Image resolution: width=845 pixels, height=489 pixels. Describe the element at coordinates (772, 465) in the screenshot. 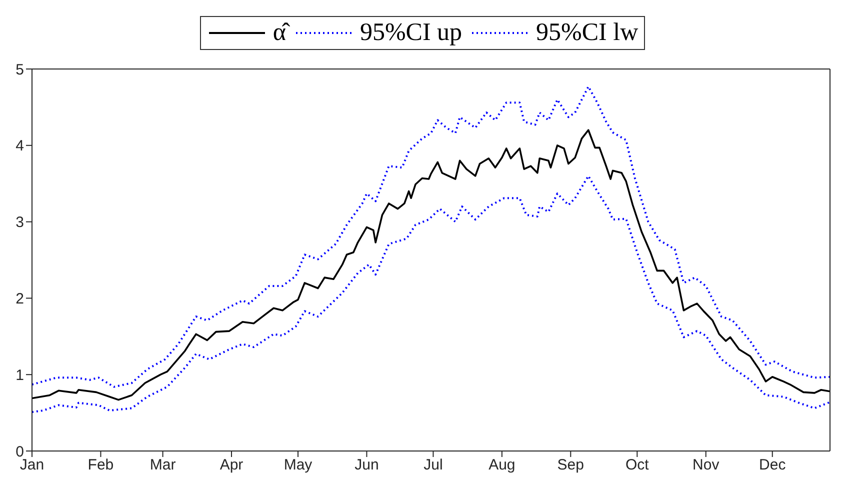

I see `x-tick-label: Dec` at that location.